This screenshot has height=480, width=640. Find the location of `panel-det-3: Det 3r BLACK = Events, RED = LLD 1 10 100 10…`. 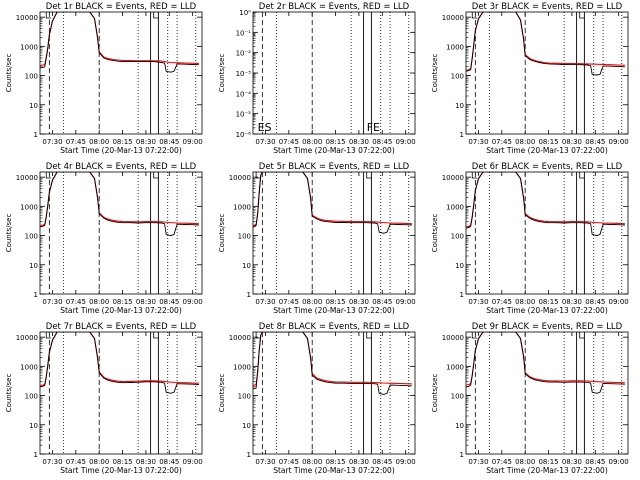

panel-det-3: Det 3r BLACK = Events, RED = LLD 1 10 100 10… is located at coordinates (530, 78).